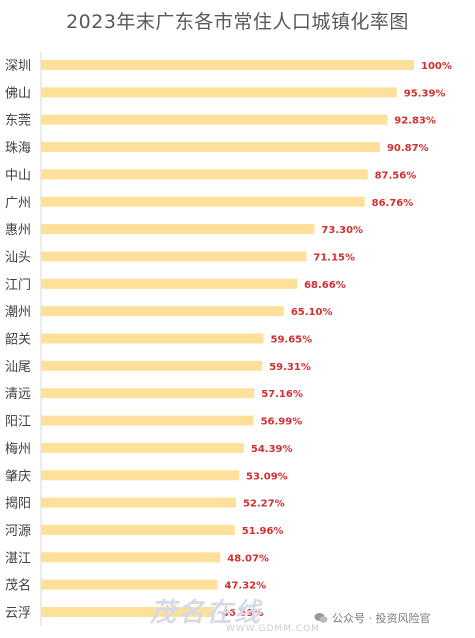 This screenshot has width=475, height=638. What do you see at coordinates (18, 558) in the screenshot?
I see `category-label: 湛江` at bounding box center [18, 558].